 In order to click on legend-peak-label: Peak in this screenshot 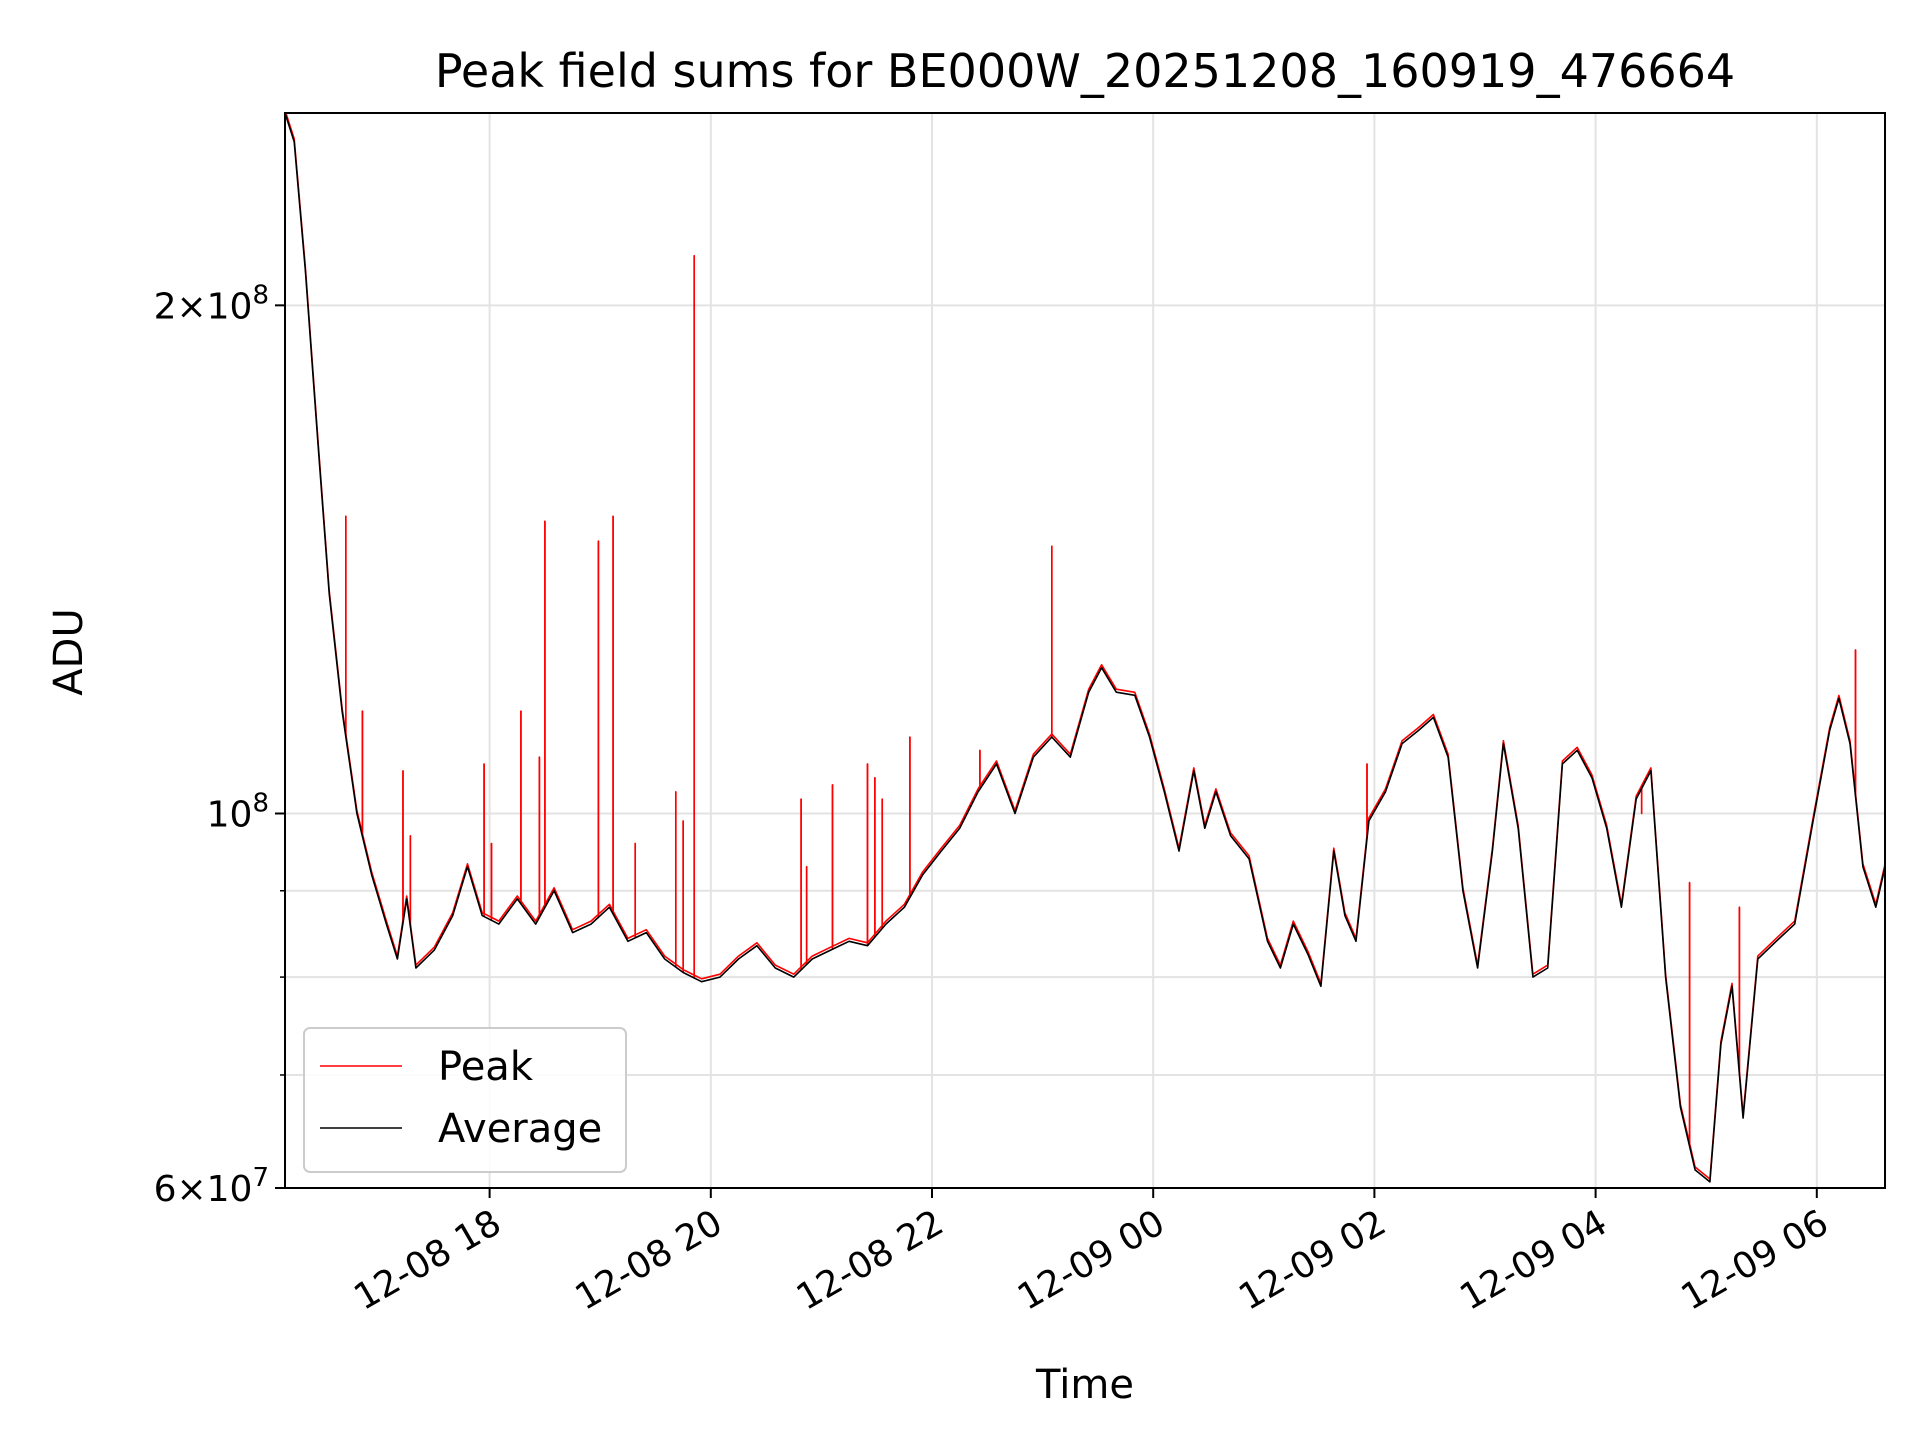, I will do `click(486, 1067)`.